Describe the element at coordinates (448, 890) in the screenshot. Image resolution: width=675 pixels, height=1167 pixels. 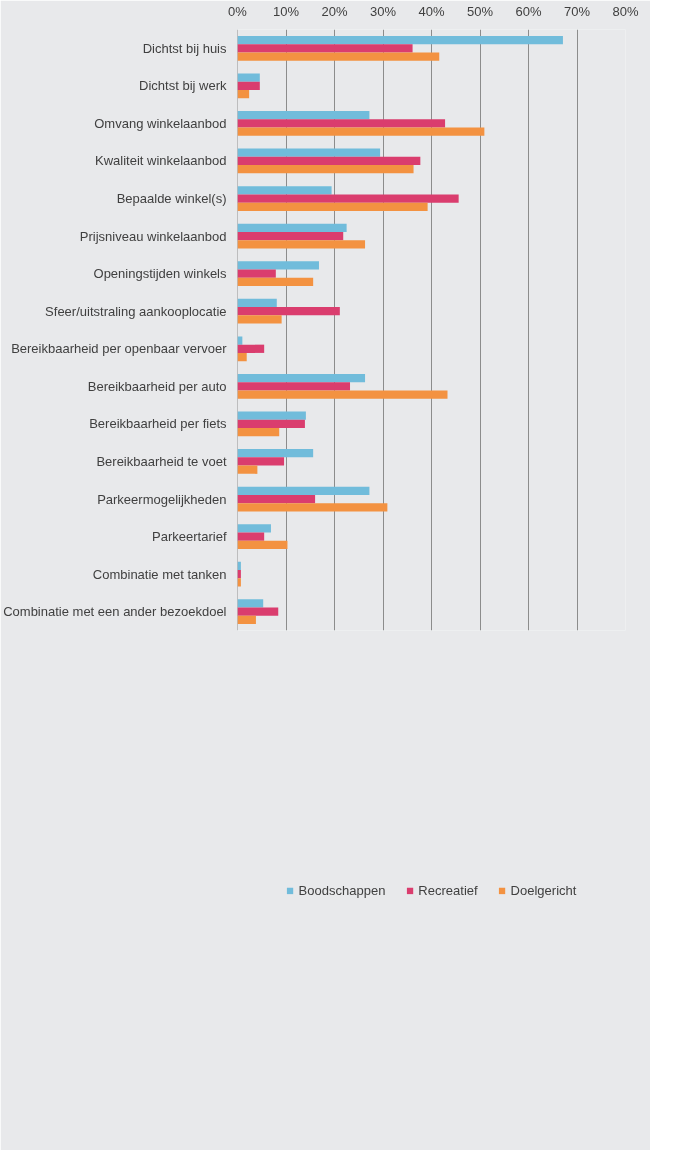
I see `legend-label: Recreatief` at that location.